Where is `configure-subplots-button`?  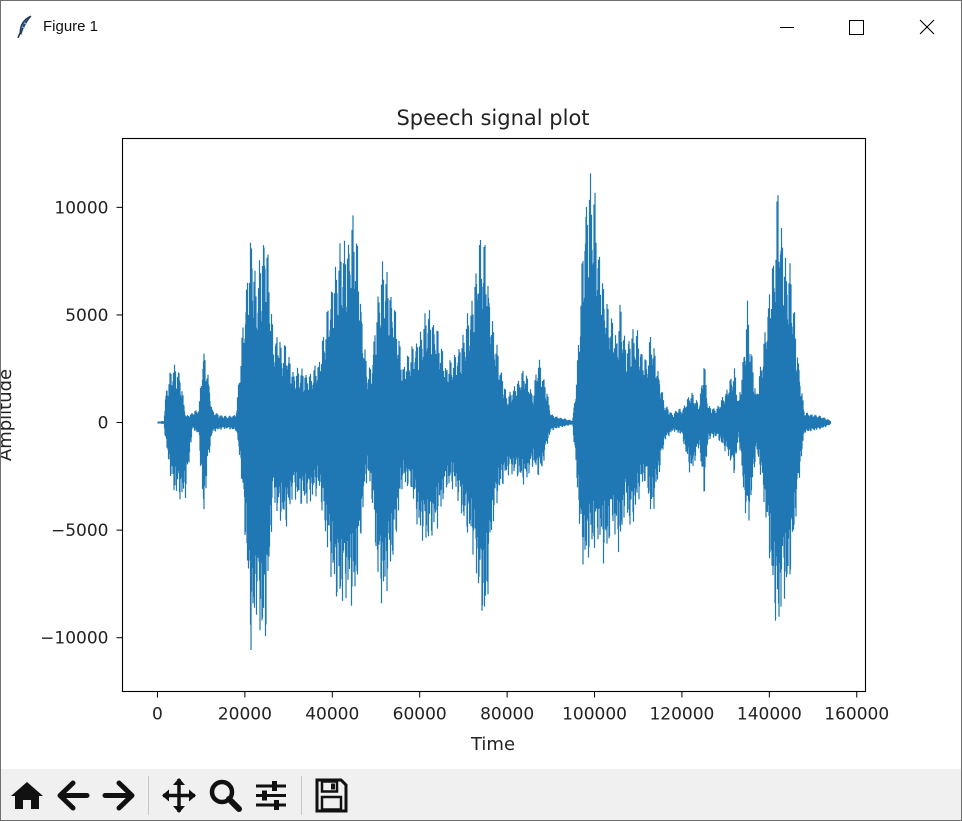
configure-subplots-button is located at coordinates (271, 795).